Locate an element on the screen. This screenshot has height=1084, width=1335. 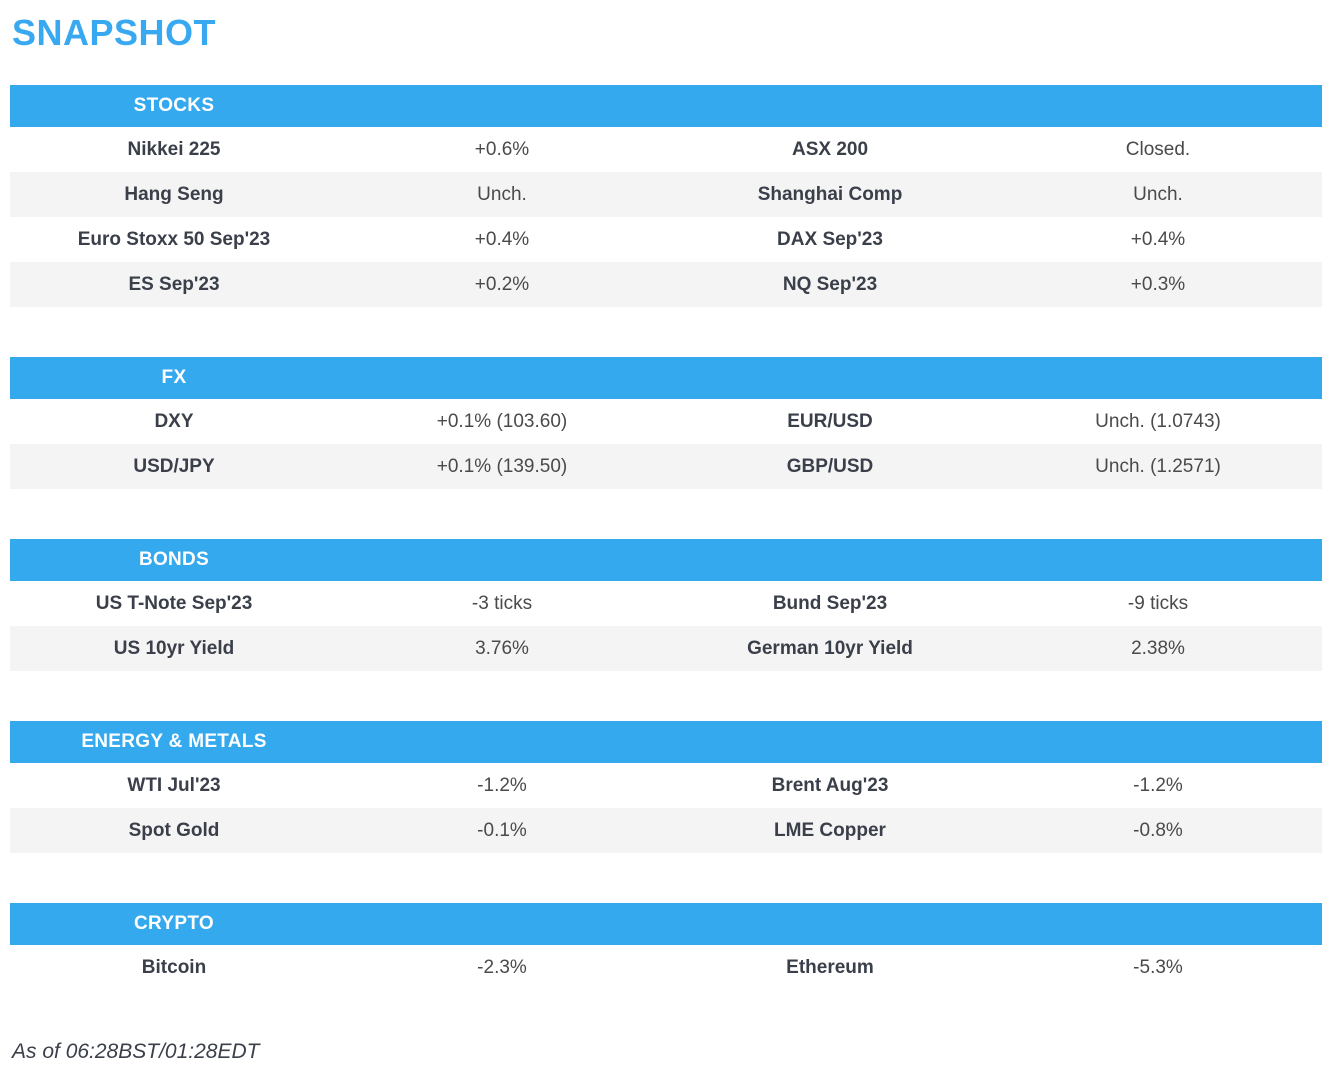
section-title: CRYPTO is located at coordinates (174, 923).